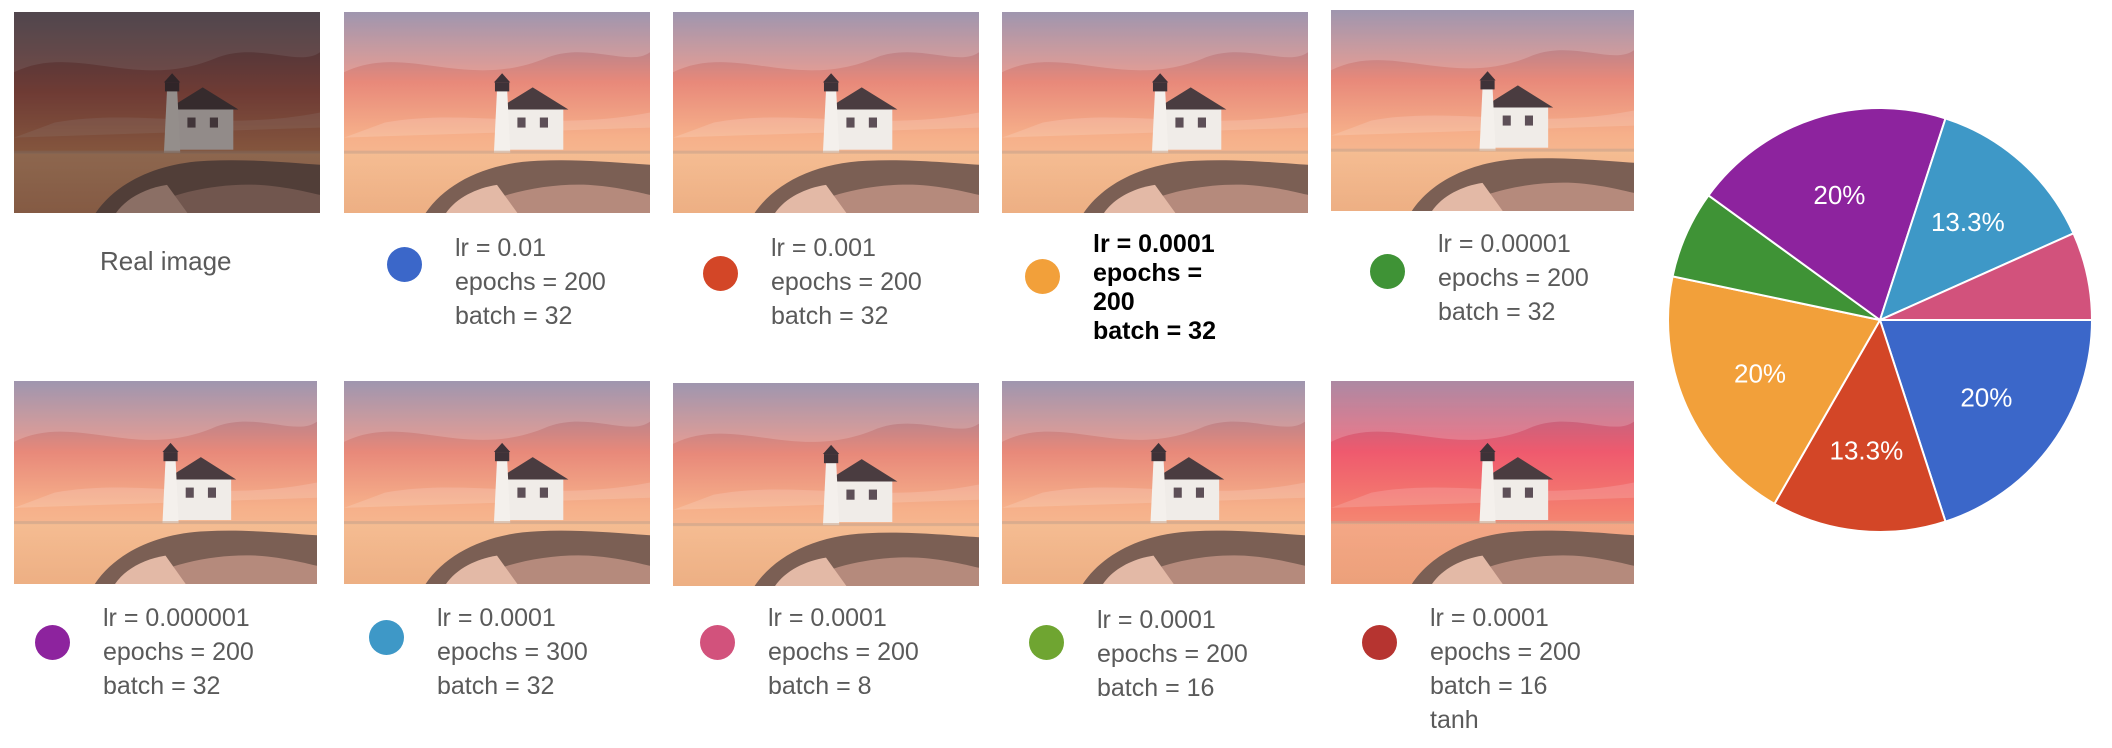 Image resolution: width=2112 pixels, height=748 pixels. What do you see at coordinates (512, 652) in the screenshot?
I see `legend-text-6: lr = 0.0001 epochs = 300 batch = 32` at bounding box center [512, 652].